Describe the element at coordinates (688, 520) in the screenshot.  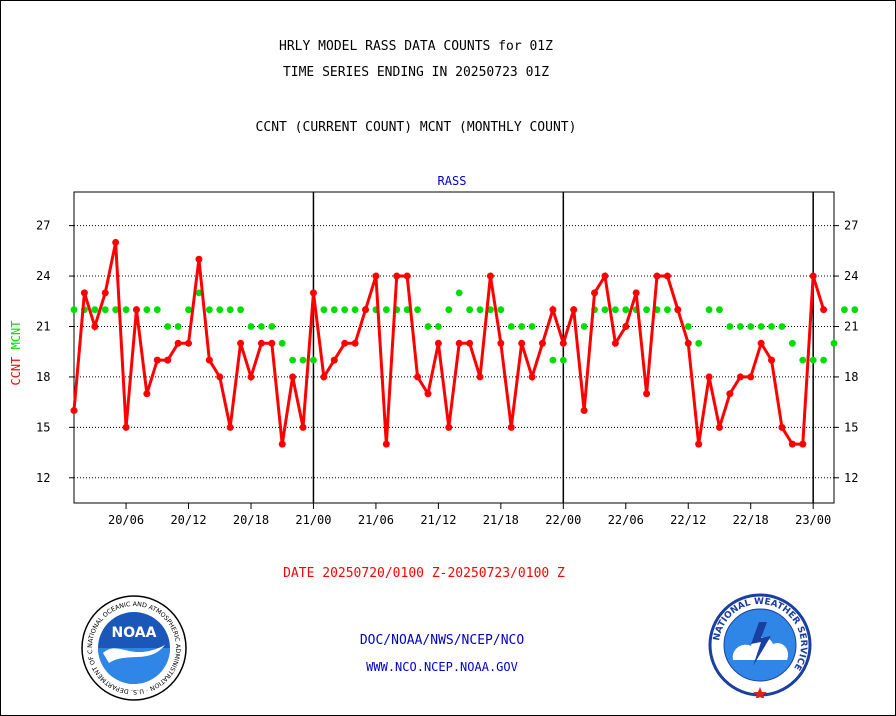
I see `xtick-label: 22/12` at that location.